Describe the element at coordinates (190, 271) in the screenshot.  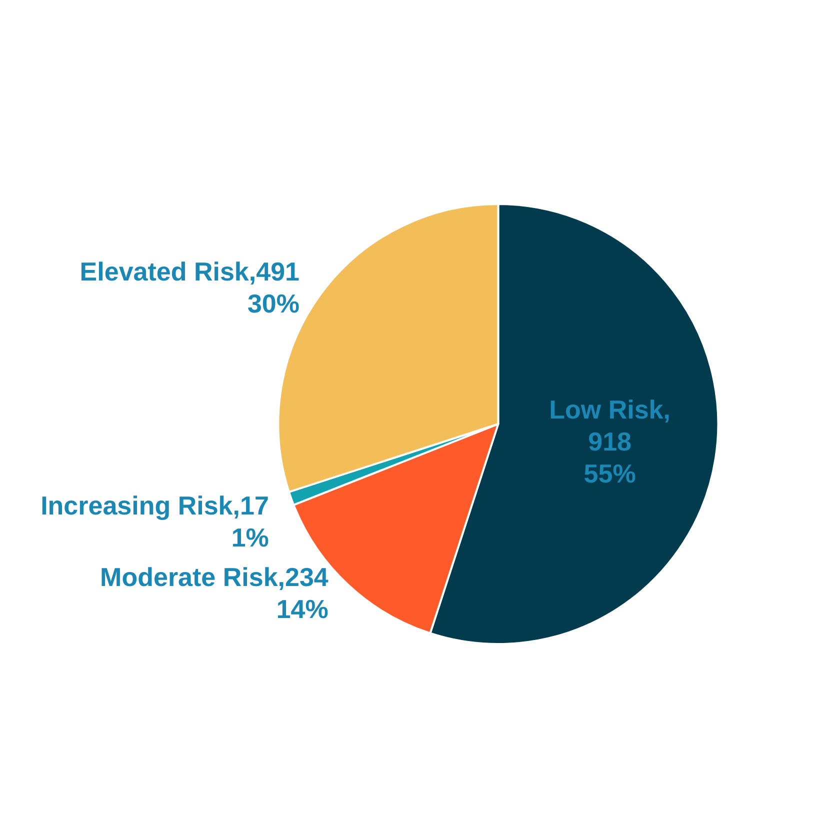
I see `slice-label: Elevated Risk,491` at that location.